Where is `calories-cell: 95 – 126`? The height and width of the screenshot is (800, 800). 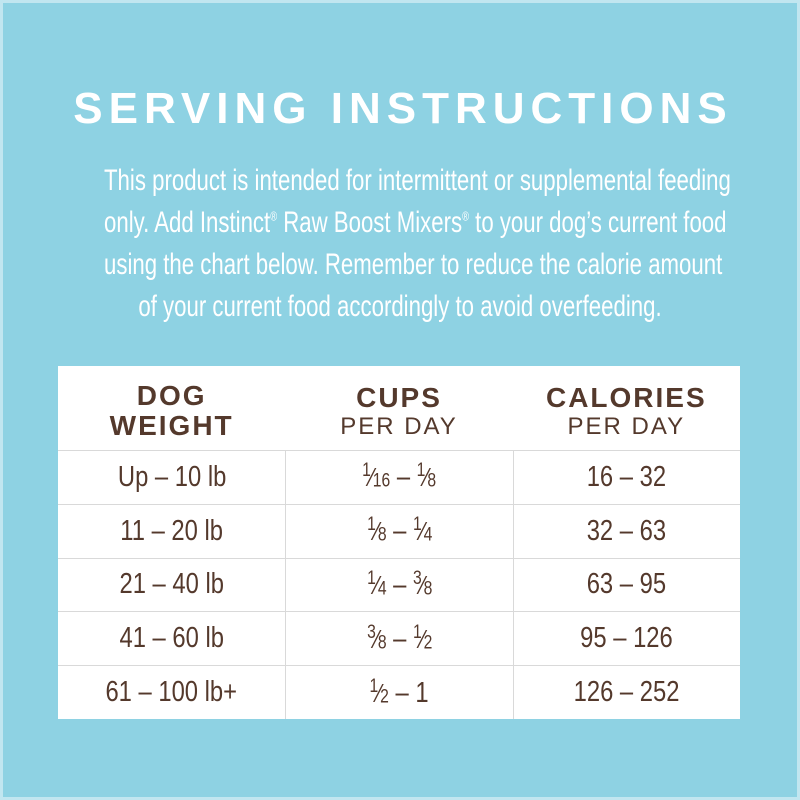 calories-cell: 95 – 126 is located at coordinates (626, 639).